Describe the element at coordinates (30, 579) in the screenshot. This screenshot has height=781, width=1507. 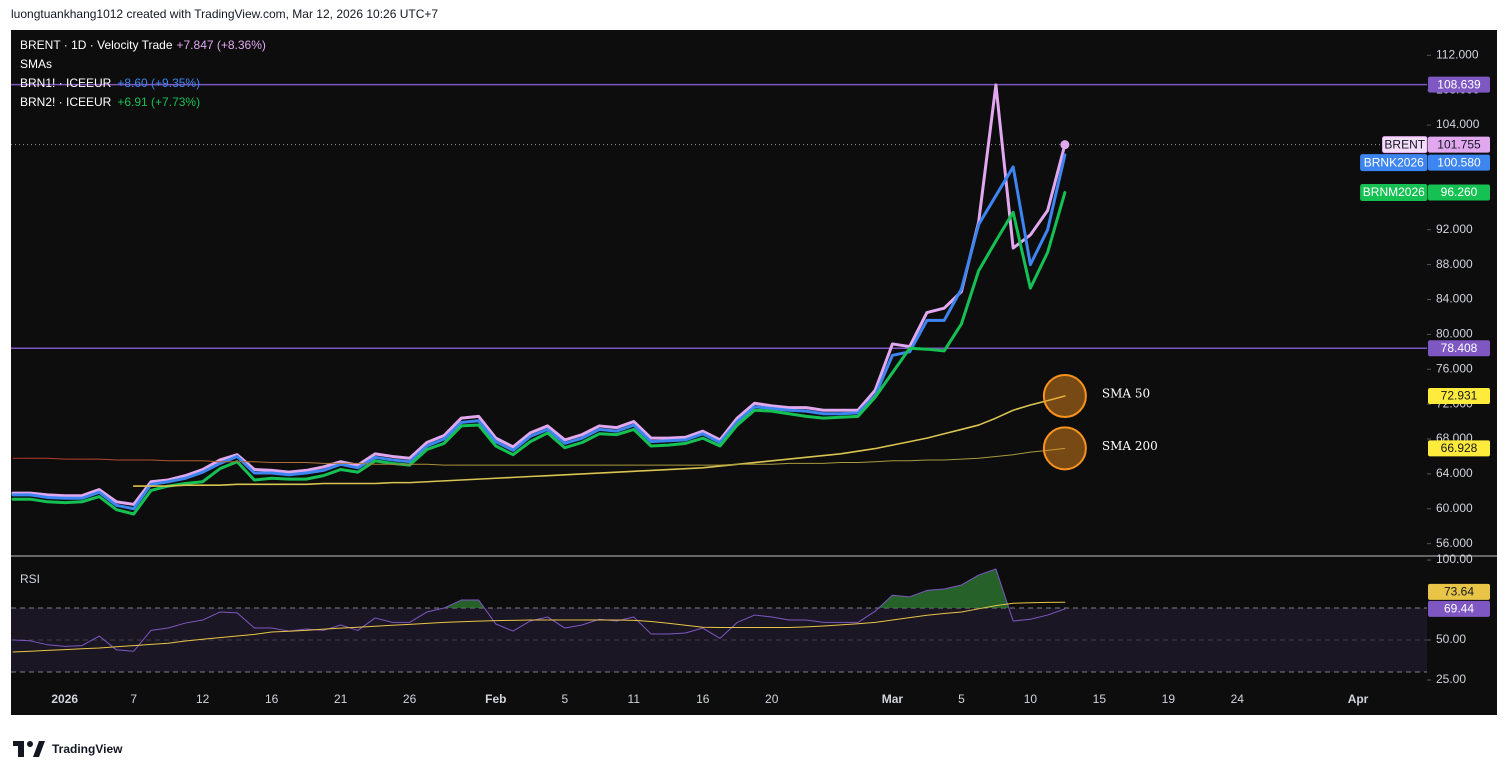
I see `rsi-label: RSI` at that location.